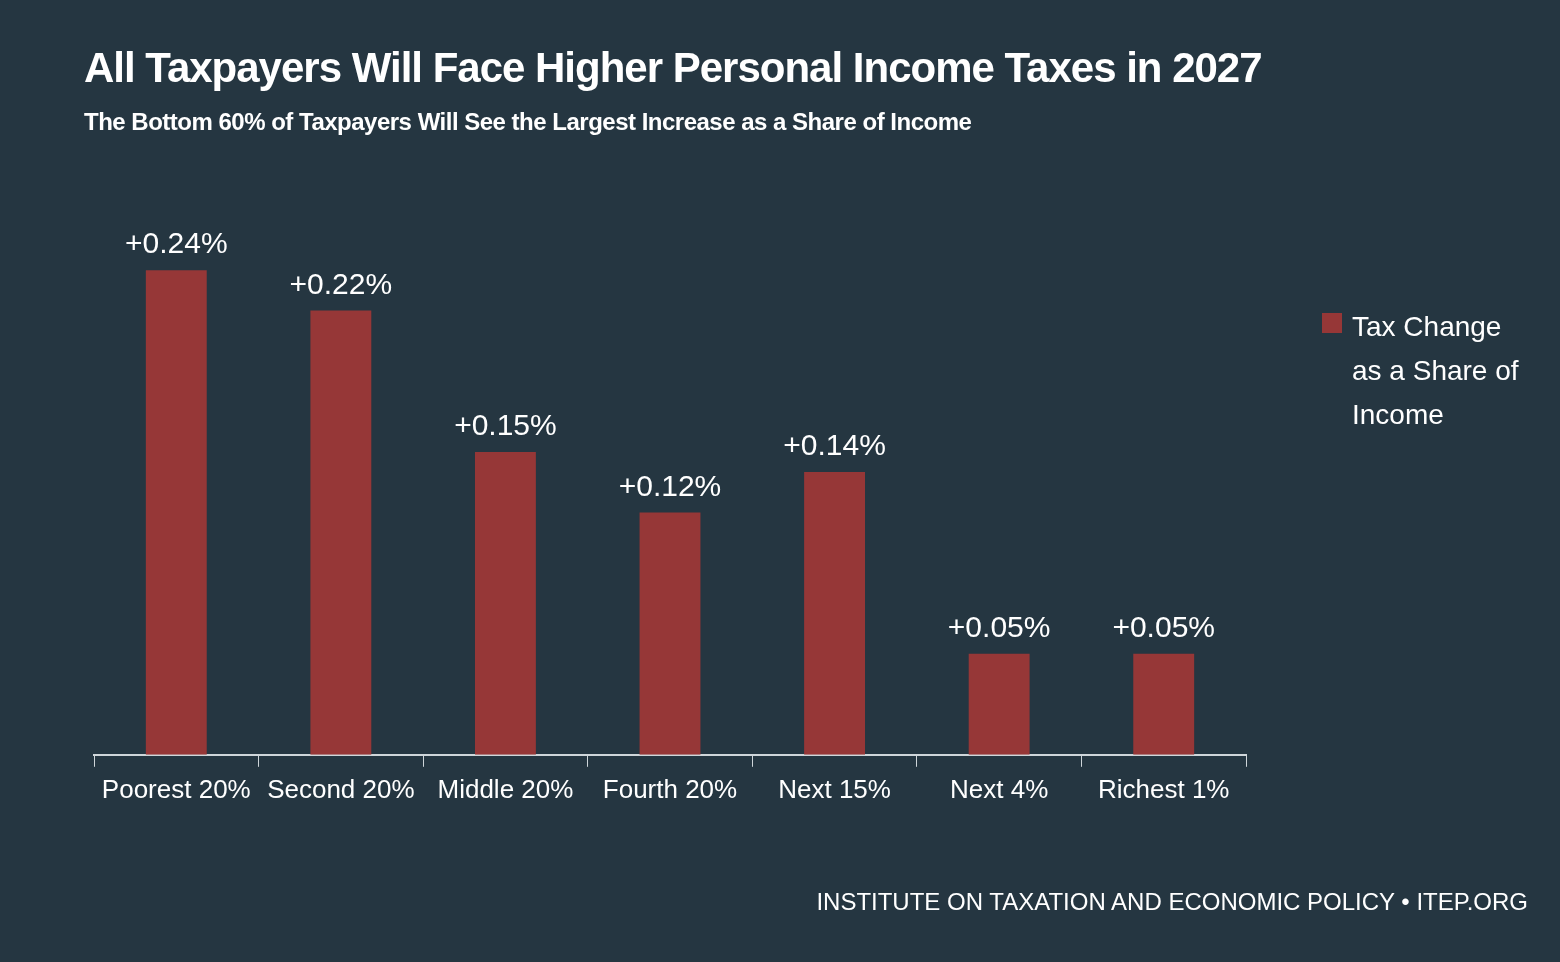 The image size is (1560, 962). What do you see at coordinates (670, 485) in the screenshot?
I see `data-label: +0.12%` at bounding box center [670, 485].